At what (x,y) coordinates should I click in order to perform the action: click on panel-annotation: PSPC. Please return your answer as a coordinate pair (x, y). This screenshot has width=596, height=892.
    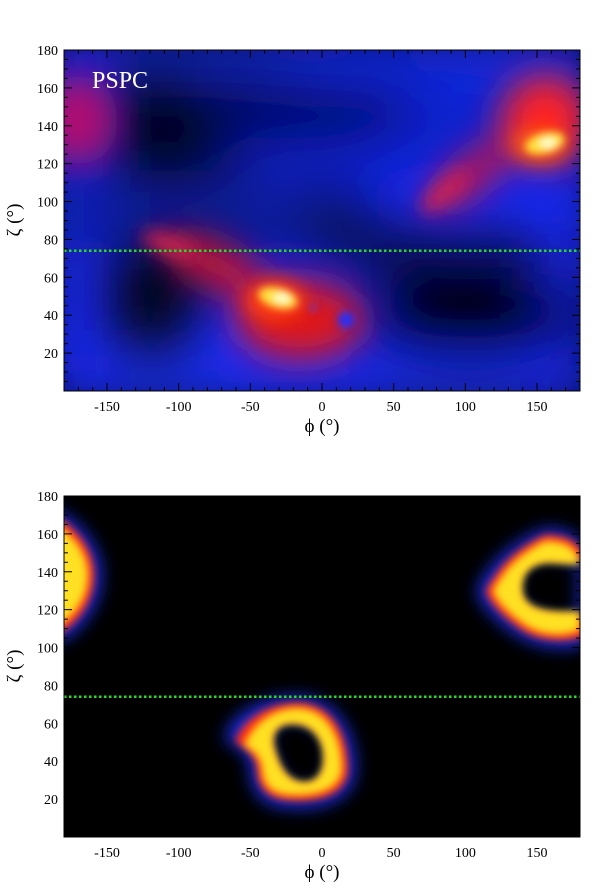
    Looking at the image, I should click on (120, 81).